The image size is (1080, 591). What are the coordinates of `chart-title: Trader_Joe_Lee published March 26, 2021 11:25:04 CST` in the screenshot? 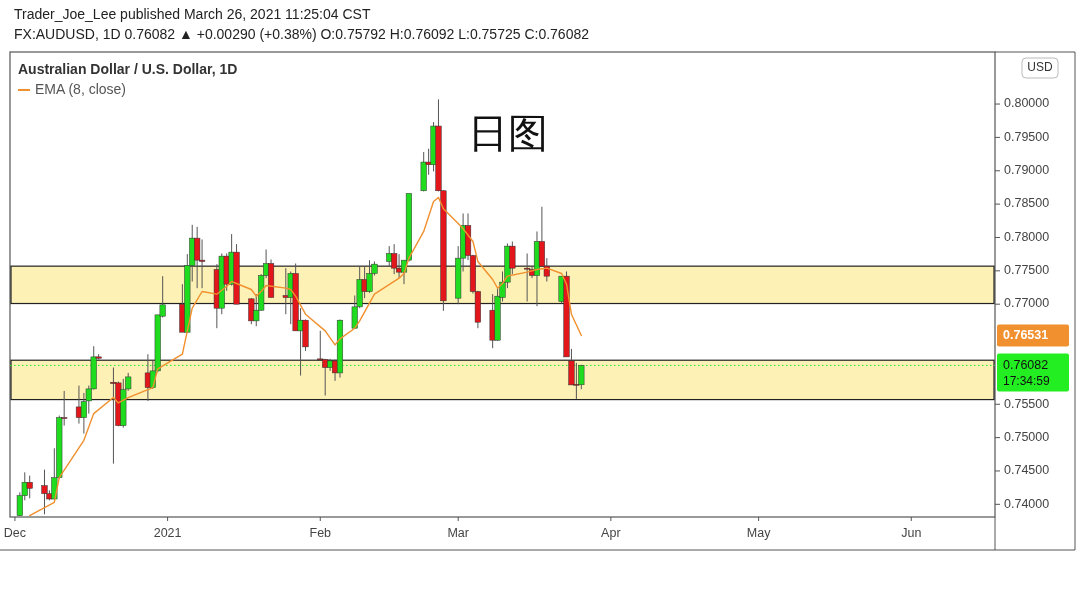 It's located at (192, 14).